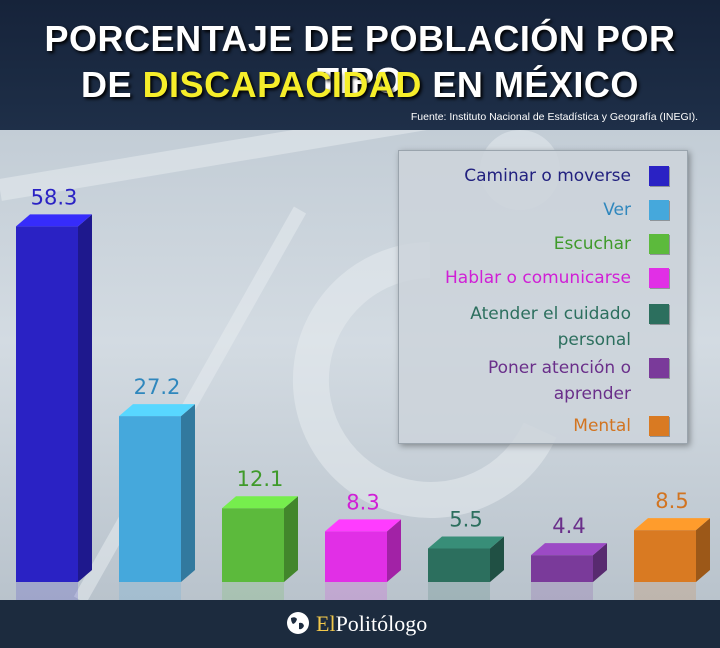  I want to click on bar-3: 12.1, so click(260, 533).